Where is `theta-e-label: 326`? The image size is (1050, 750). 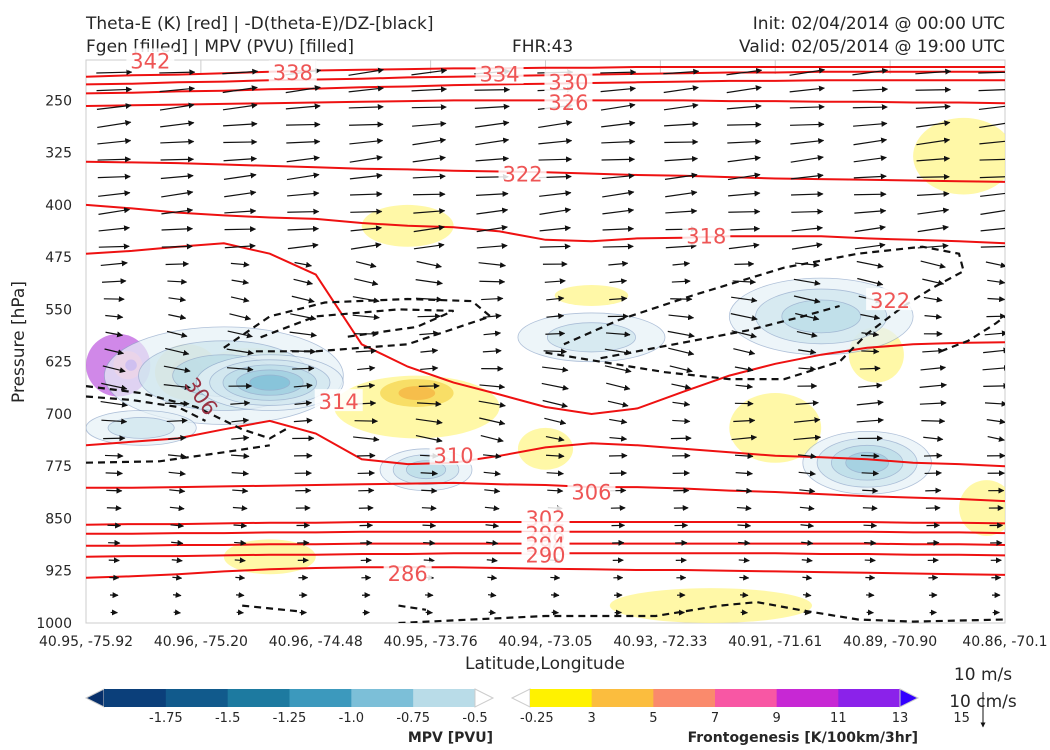 theta-e-label: 326 is located at coordinates (568, 103).